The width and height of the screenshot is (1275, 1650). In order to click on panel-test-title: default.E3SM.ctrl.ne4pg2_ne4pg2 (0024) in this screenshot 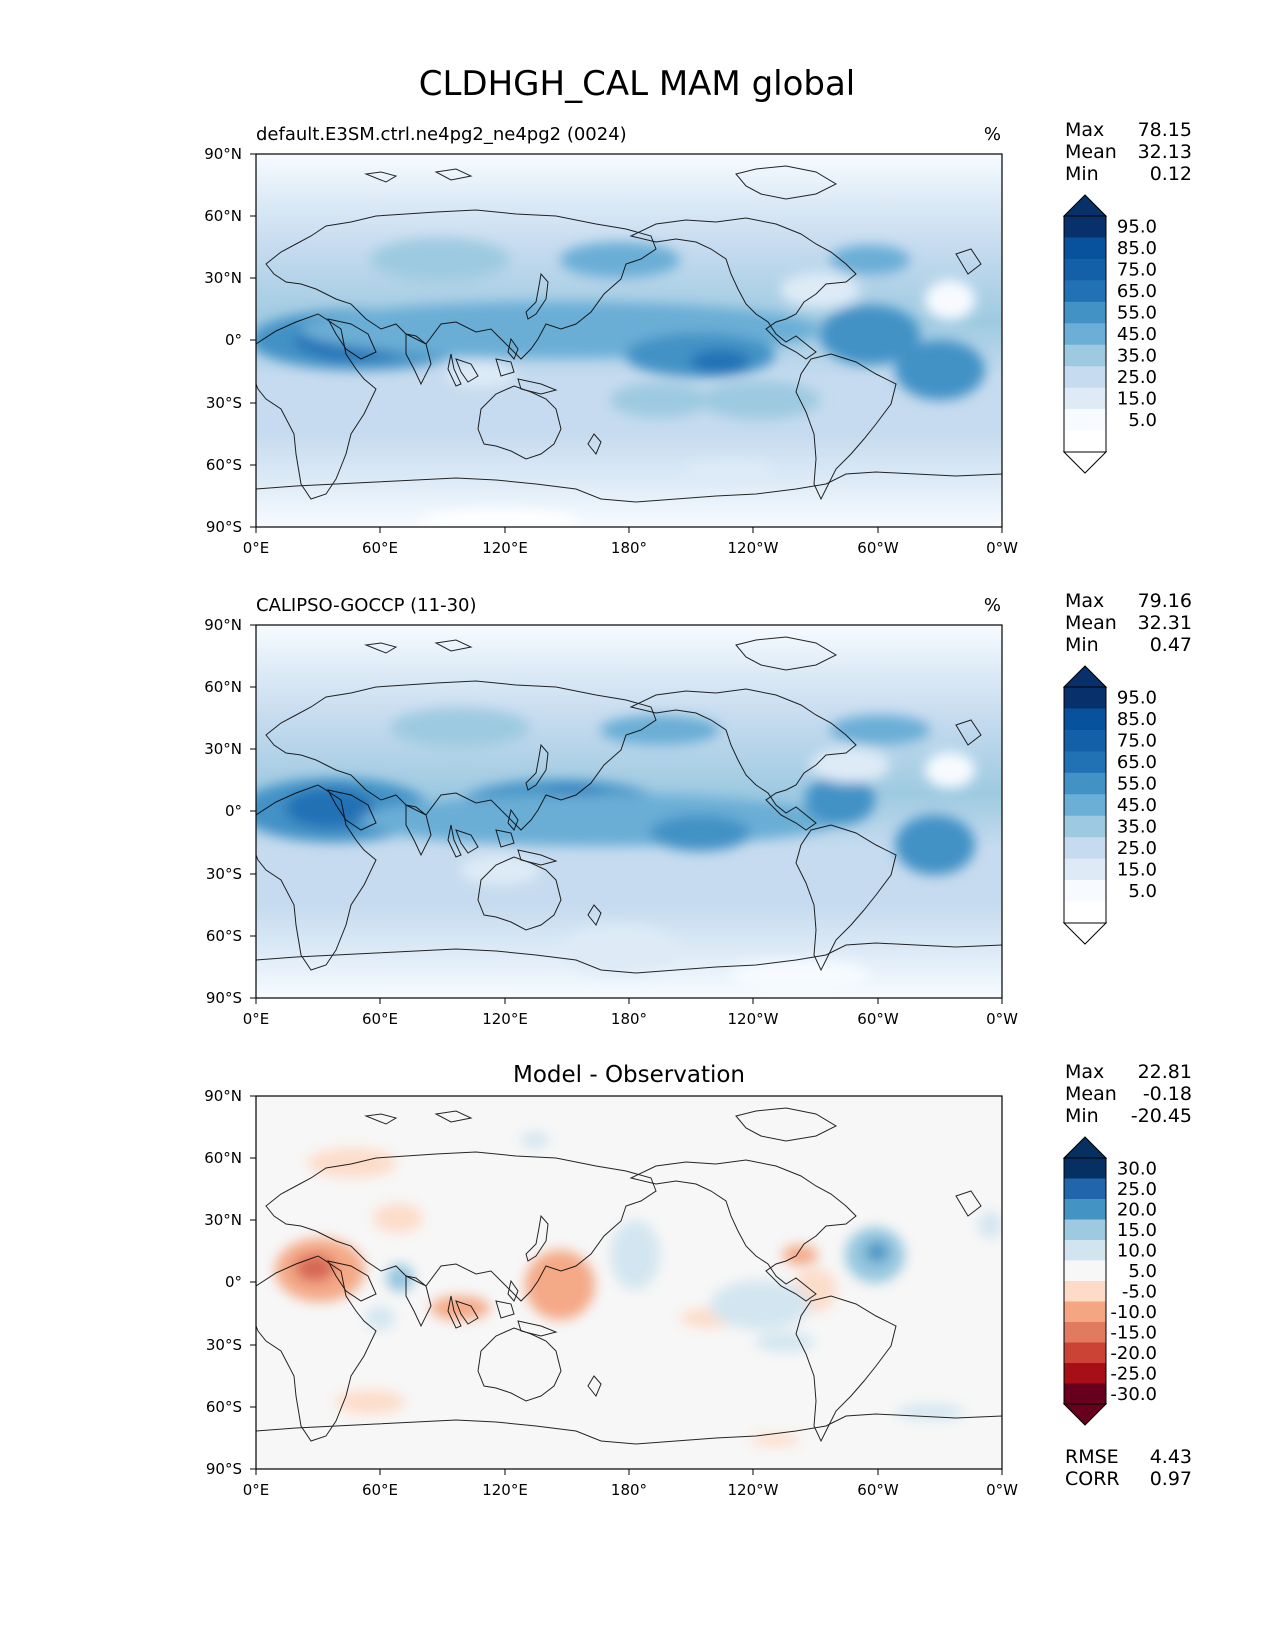, I will do `click(441, 134)`.